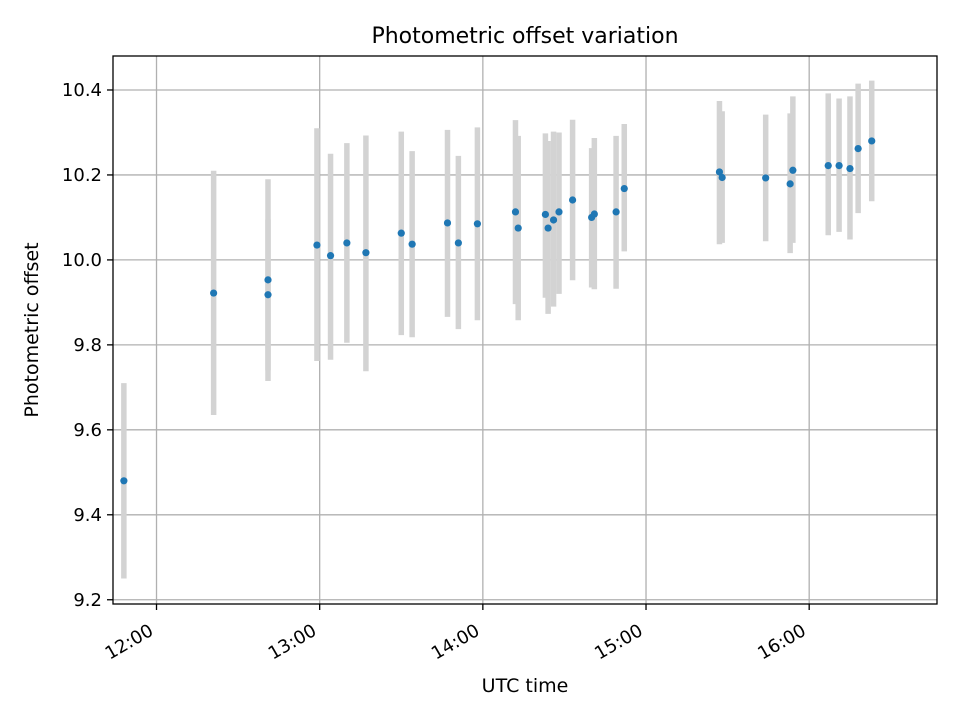 This screenshot has width=960, height=720. Describe the element at coordinates (524, 36) in the screenshot. I see `chart-title: Photometric offset variation` at that location.